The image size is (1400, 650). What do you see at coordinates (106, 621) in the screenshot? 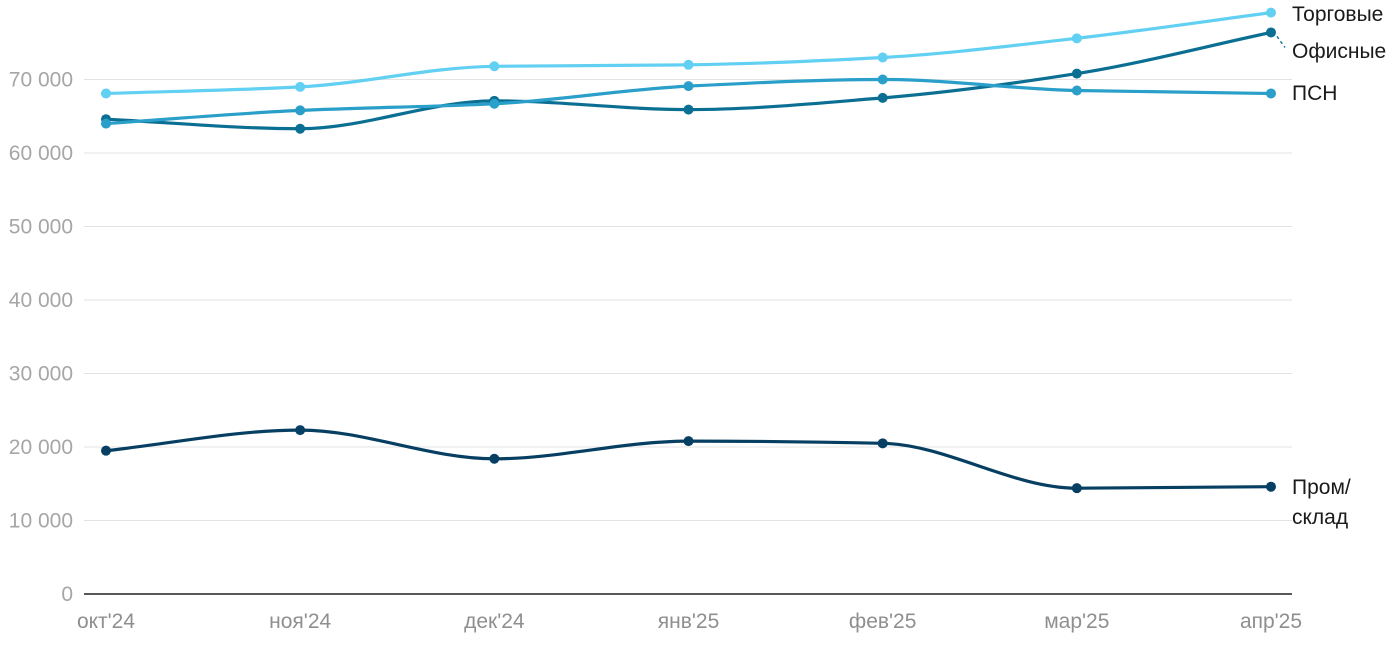
I see `x-tick-label: окт'24` at bounding box center [106, 621].